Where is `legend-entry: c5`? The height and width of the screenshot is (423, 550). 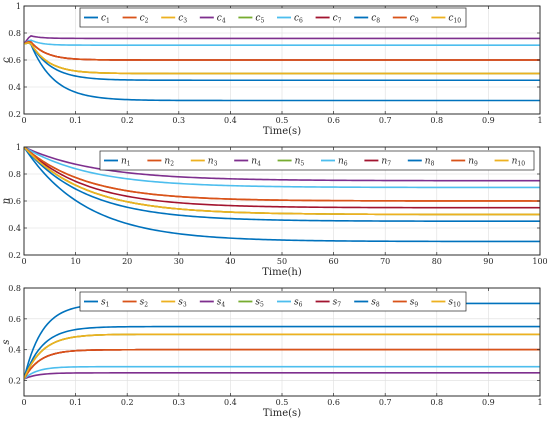
legend-entry: c5 is located at coordinates (259, 19).